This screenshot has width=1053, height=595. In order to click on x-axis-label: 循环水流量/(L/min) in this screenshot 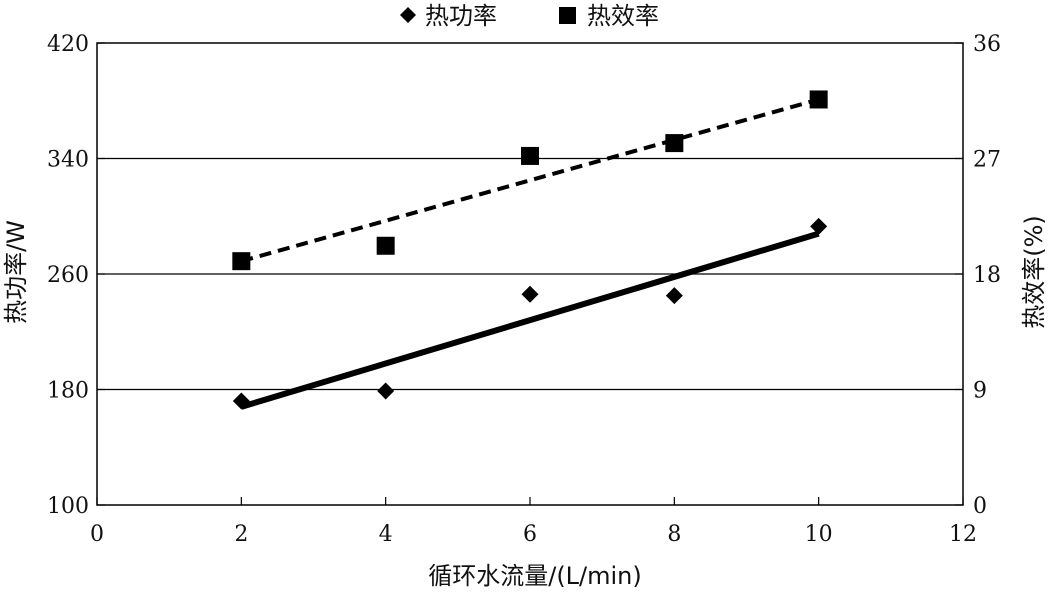, I will do `click(535, 576)`.